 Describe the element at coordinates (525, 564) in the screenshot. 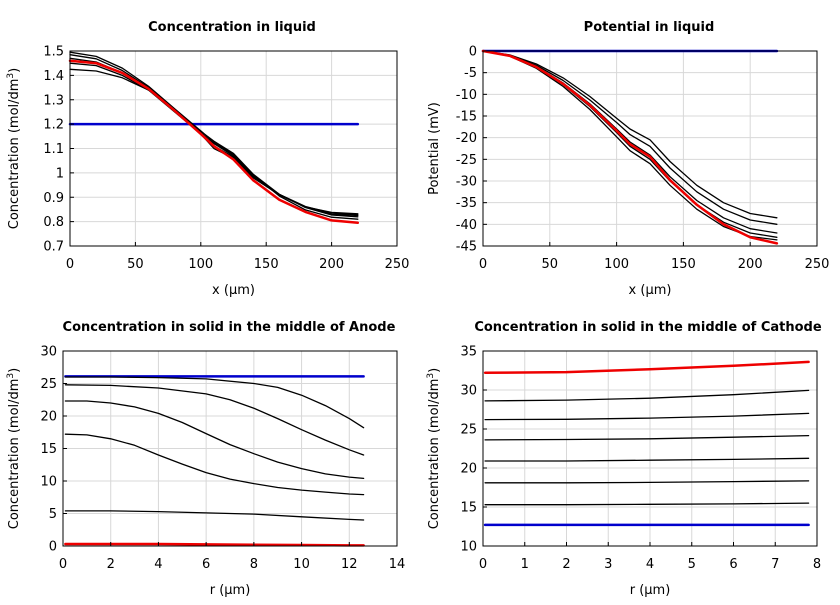

I see `x-tick-label: 1` at that location.